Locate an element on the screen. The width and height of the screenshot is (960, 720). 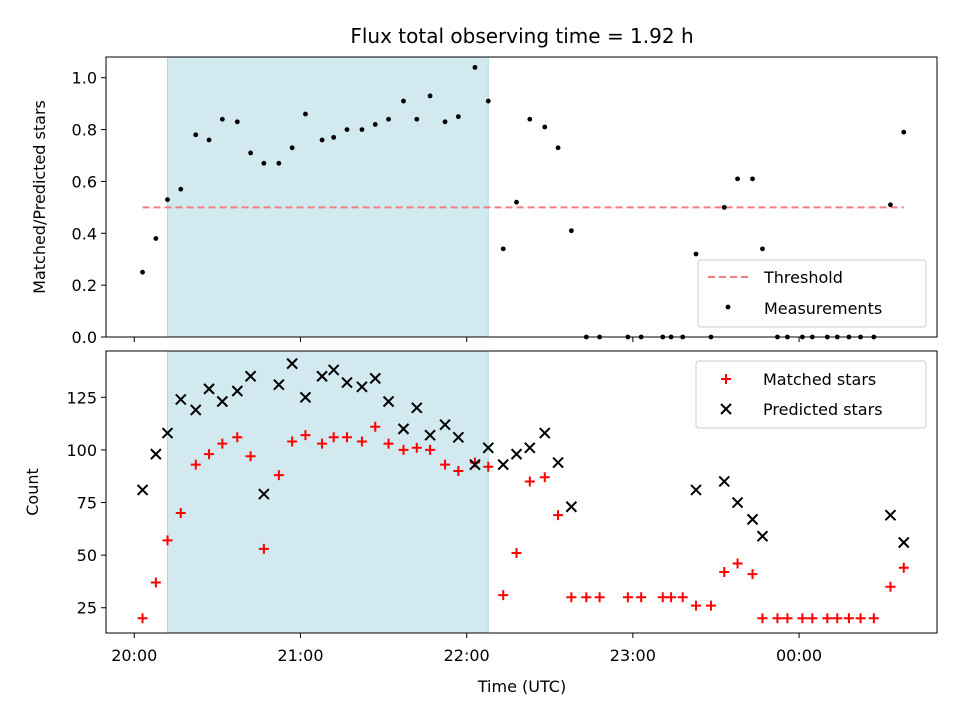
y-tick-label: 50 is located at coordinates (87, 555).